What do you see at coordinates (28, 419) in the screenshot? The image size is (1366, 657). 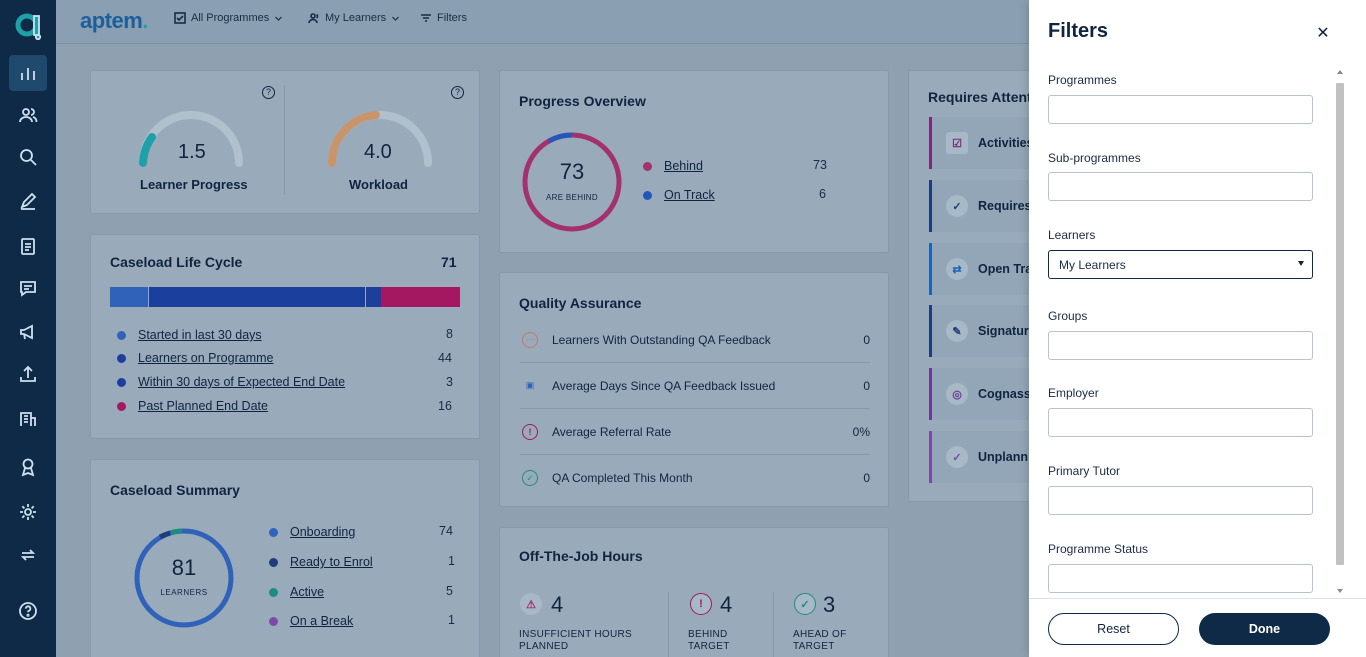 I see `nav-reports` at bounding box center [28, 419].